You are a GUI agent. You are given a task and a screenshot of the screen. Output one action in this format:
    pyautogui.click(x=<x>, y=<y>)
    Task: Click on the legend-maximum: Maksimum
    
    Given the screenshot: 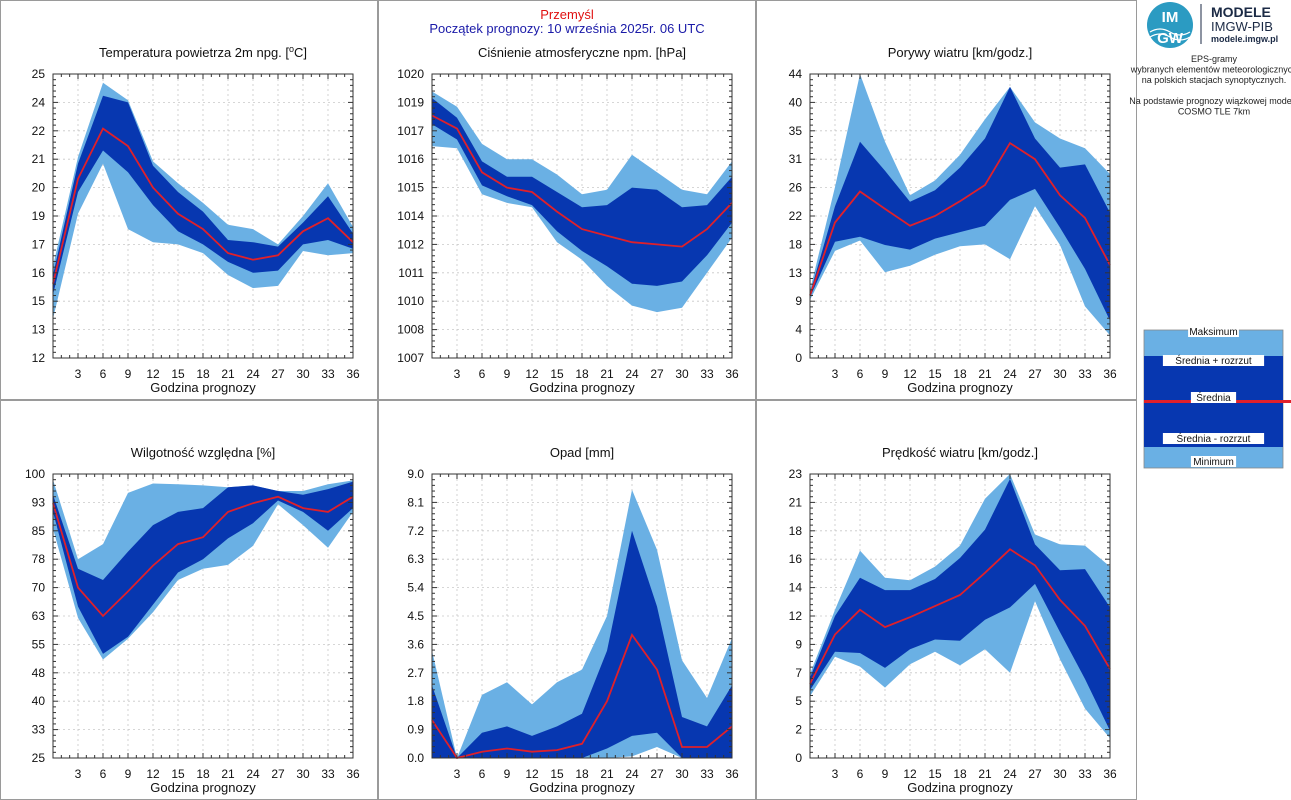 What is the action you would take?
    pyautogui.click(x=1213, y=332)
    